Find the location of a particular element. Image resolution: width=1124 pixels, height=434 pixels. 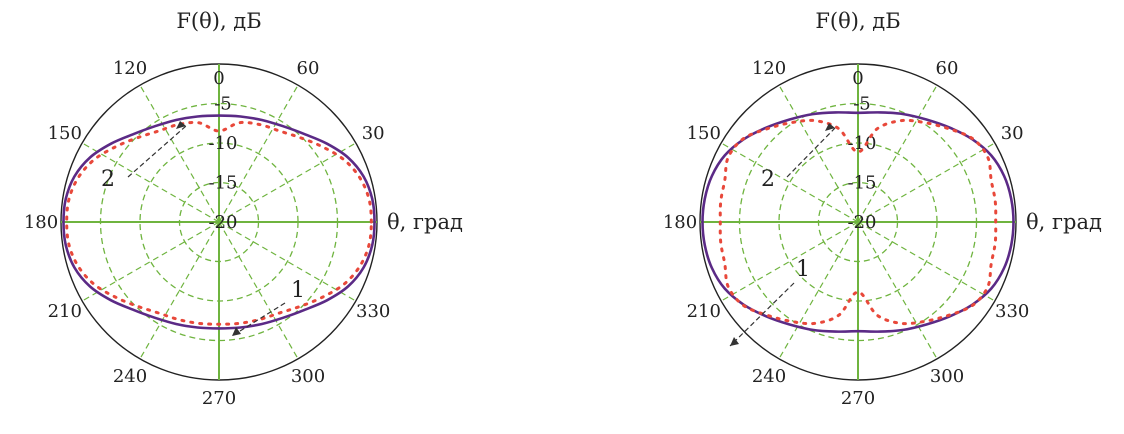

radial-tick-label: -10 is located at coordinates (223, 143).